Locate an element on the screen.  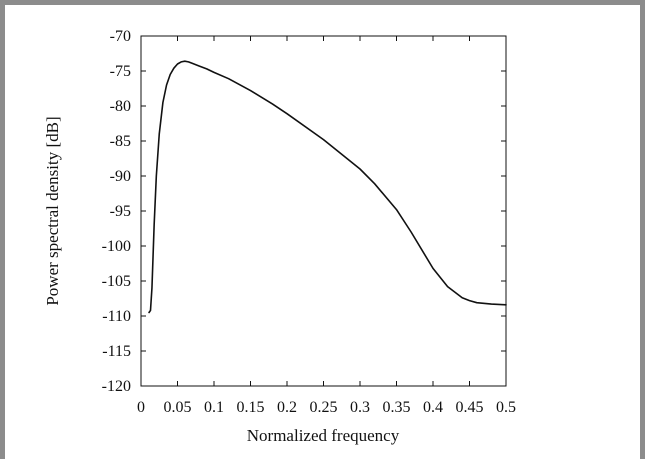
y-tick-label: -120 is located at coordinates (116, 386).